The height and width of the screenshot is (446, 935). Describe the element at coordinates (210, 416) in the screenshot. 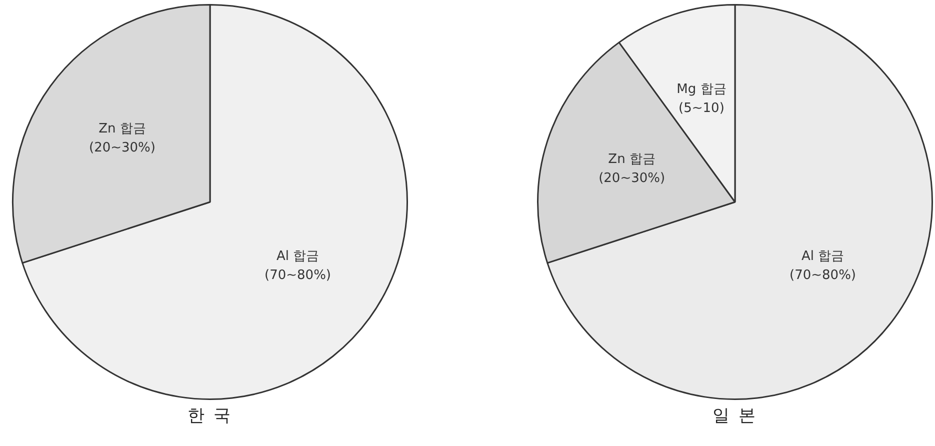

I see `text: 한 국` at that location.